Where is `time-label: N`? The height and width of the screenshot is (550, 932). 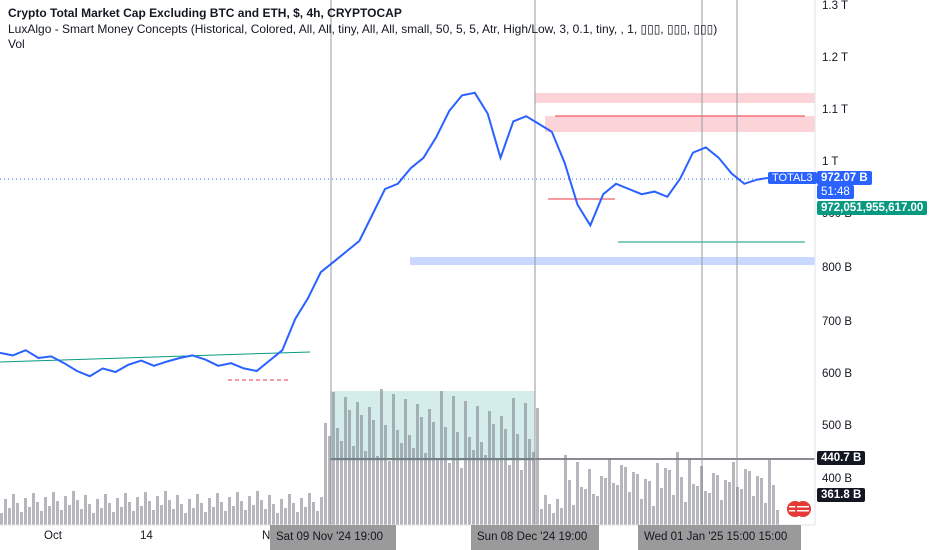
time-label: N is located at coordinates (266, 536).